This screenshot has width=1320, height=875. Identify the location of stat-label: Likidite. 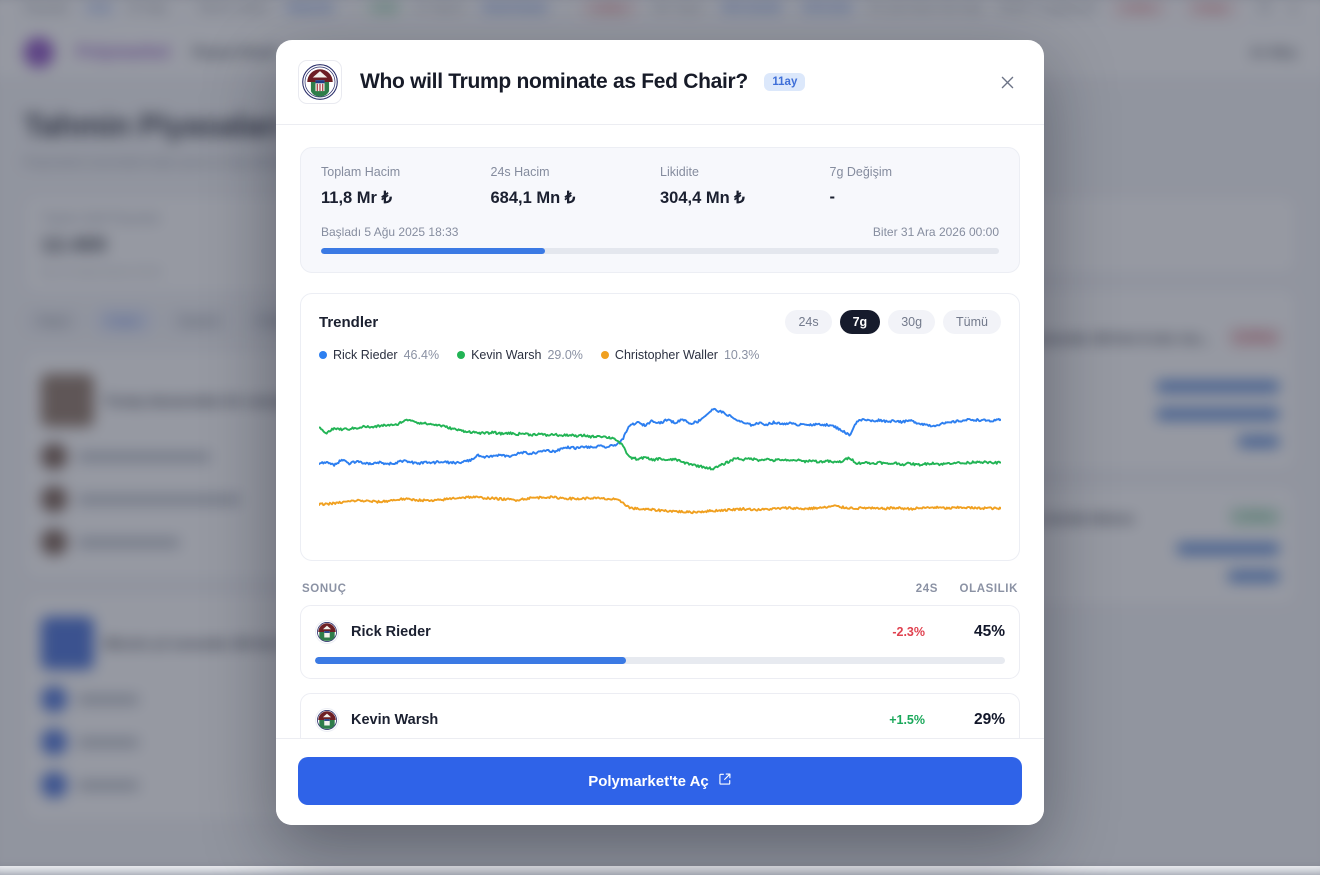
(745, 172).